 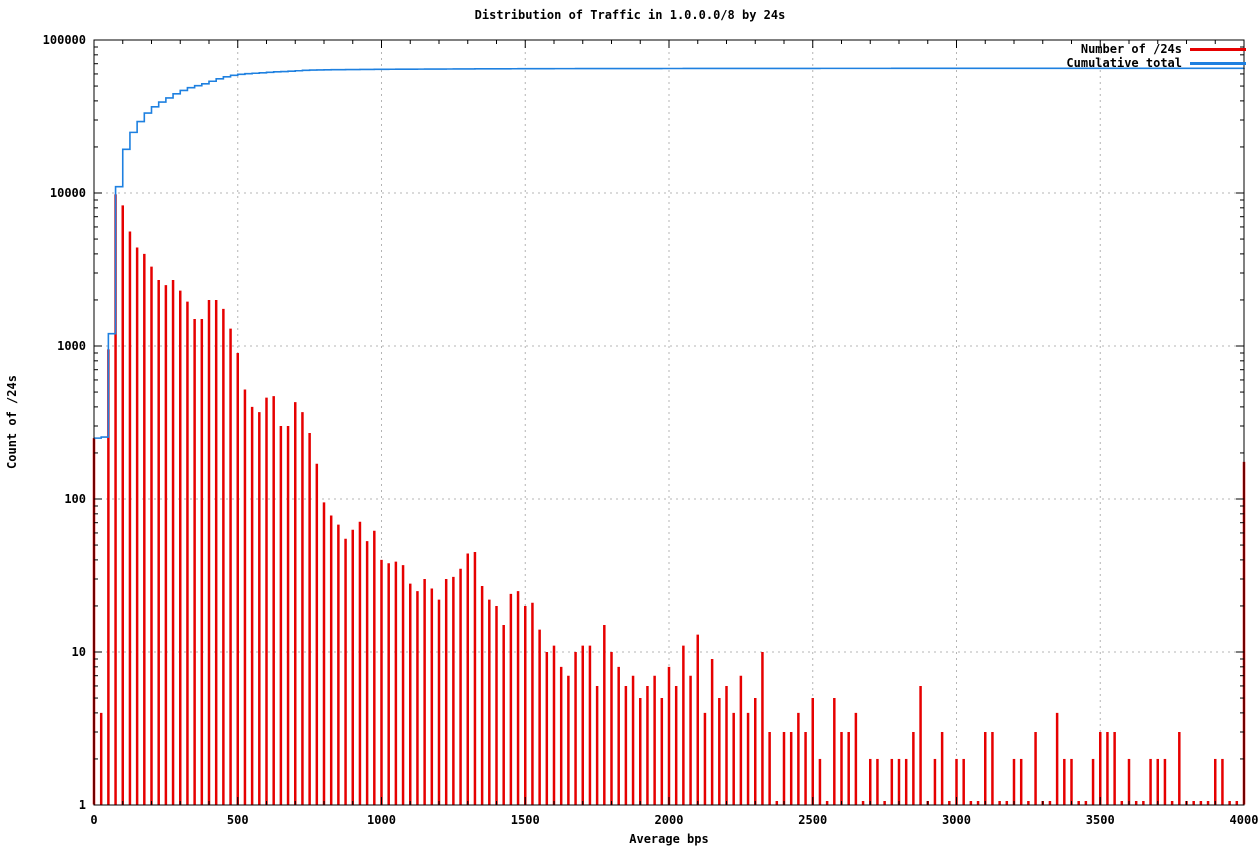 I want to click on y-tick-label: 1000, so click(x=71, y=346).